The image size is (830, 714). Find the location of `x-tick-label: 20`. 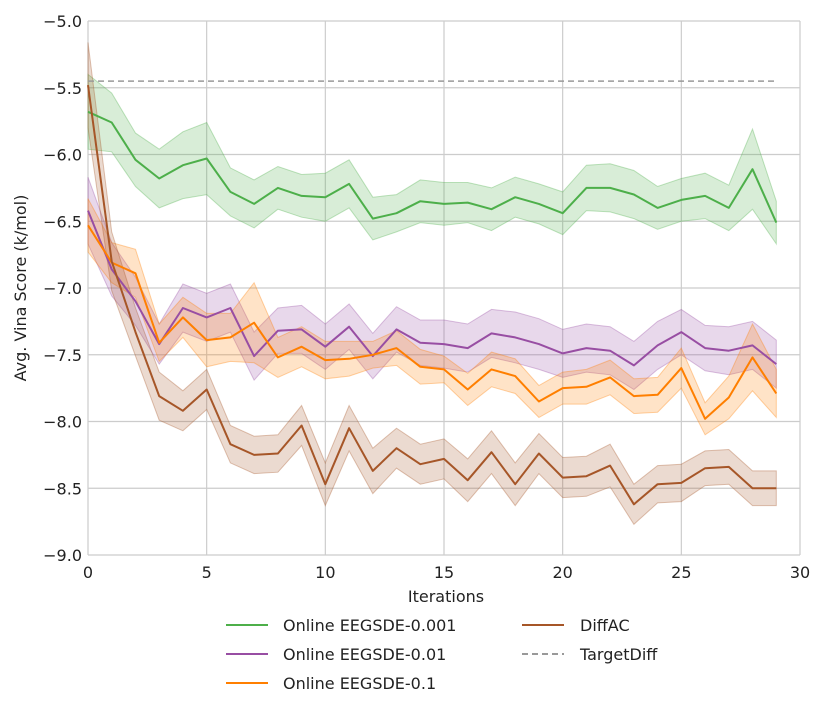

x-tick-label: 20 is located at coordinates (562, 572).